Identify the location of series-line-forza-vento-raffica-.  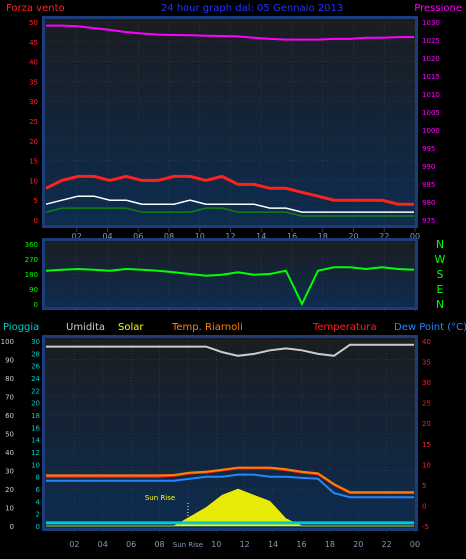
(229, 212).